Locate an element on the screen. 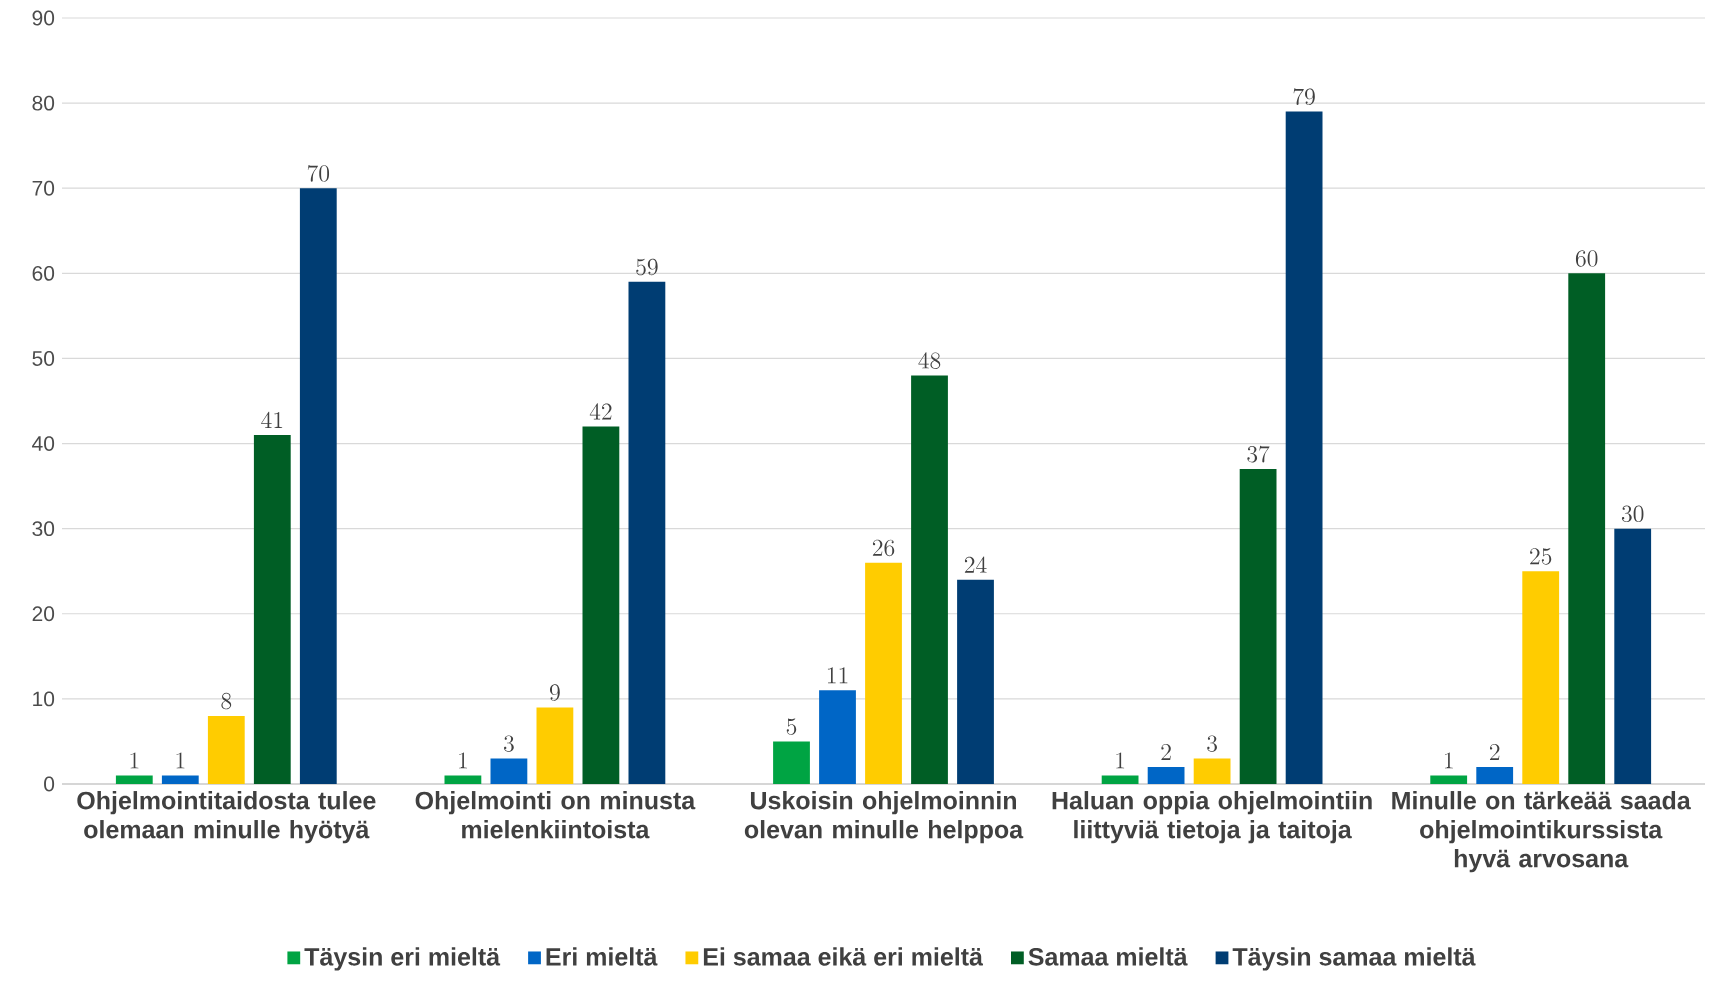 This screenshot has width=1710, height=994. x-tick-label: Minulle on tärkeää saada ohjelmointikurssista hyvä arvosana is located at coordinates (1541, 832).